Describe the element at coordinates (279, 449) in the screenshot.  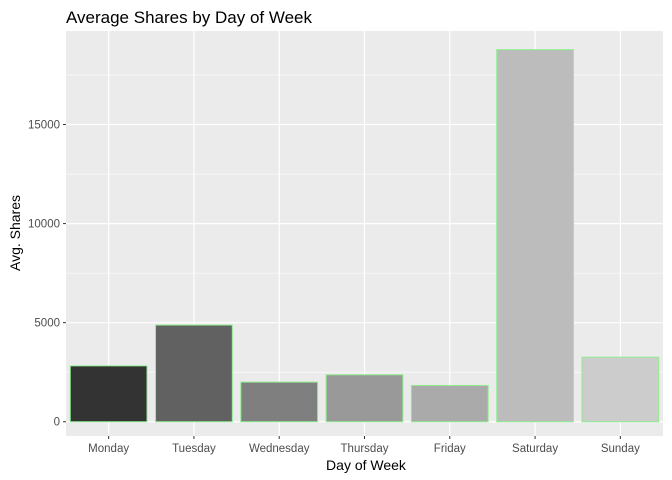
I see `x-tick-label: Wednesday` at that location.